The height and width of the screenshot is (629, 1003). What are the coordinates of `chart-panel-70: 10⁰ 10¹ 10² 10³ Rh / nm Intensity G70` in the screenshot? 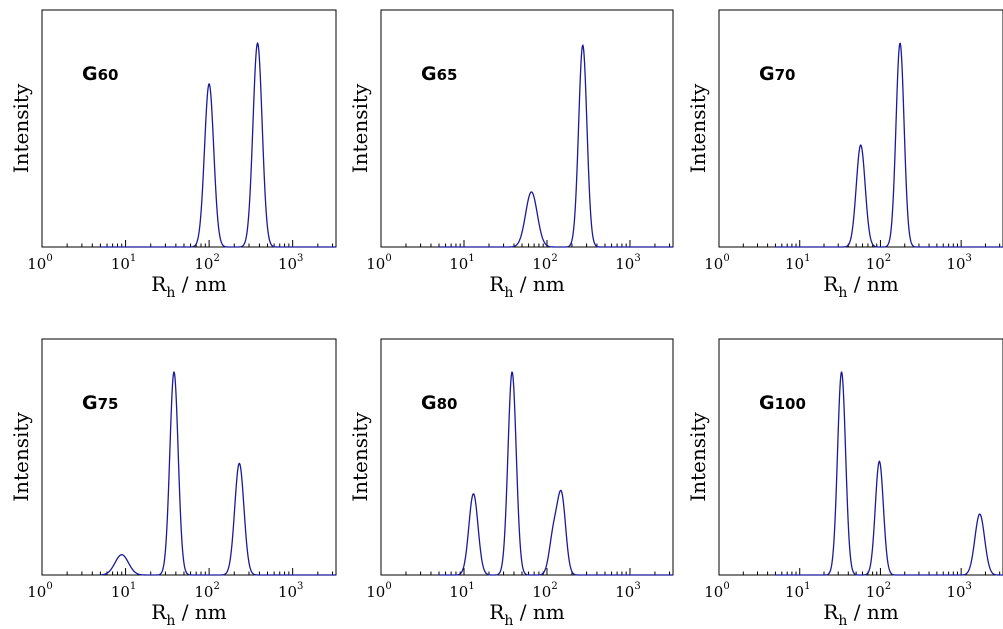 It's located at (844, 155).